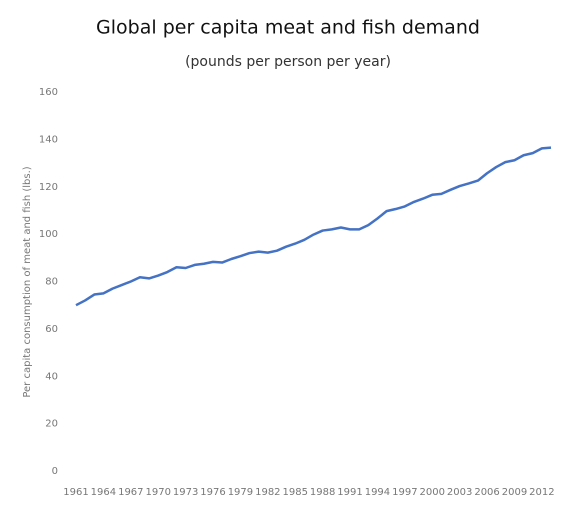 The width and height of the screenshot is (576, 509). What do you see at coordinates (48, 234) in the screenshot?
I see `y-tick-label: 100` at bounding box center [48, 234].